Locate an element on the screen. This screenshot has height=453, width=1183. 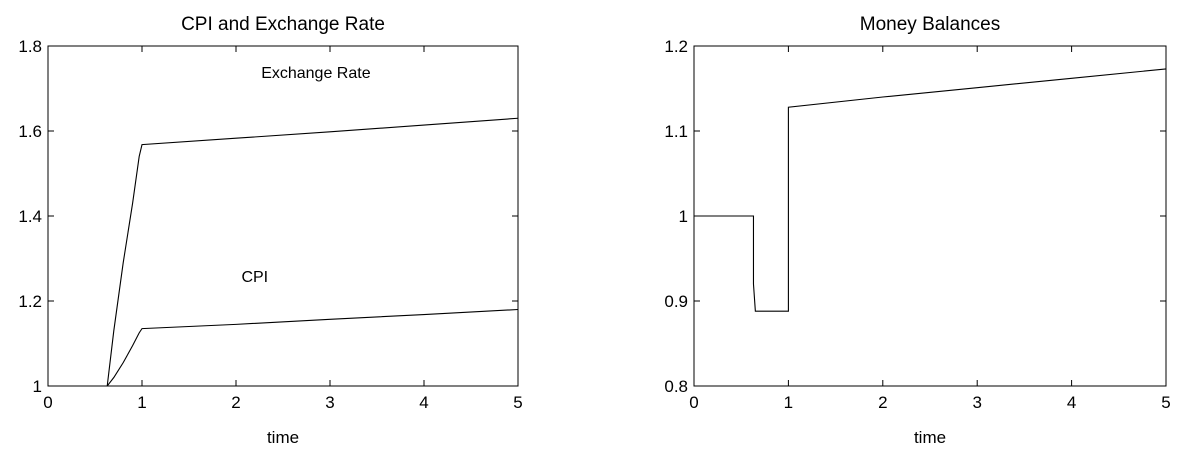
series-line is located at coordinates (283, 347).